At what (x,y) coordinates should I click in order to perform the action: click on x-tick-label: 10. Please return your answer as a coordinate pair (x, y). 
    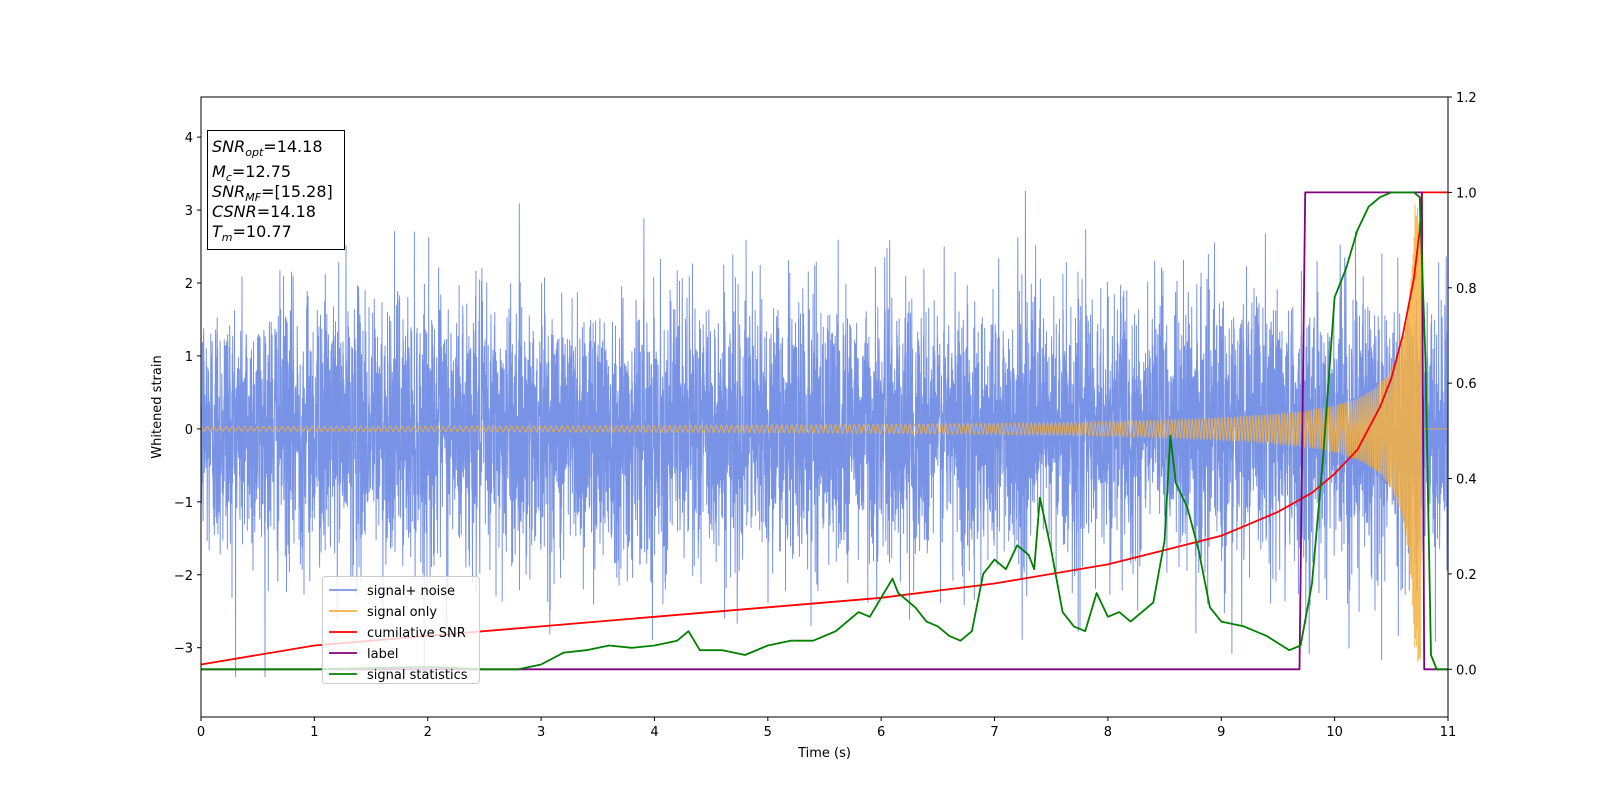
    Looking at the image, I should click on (1334, 732).